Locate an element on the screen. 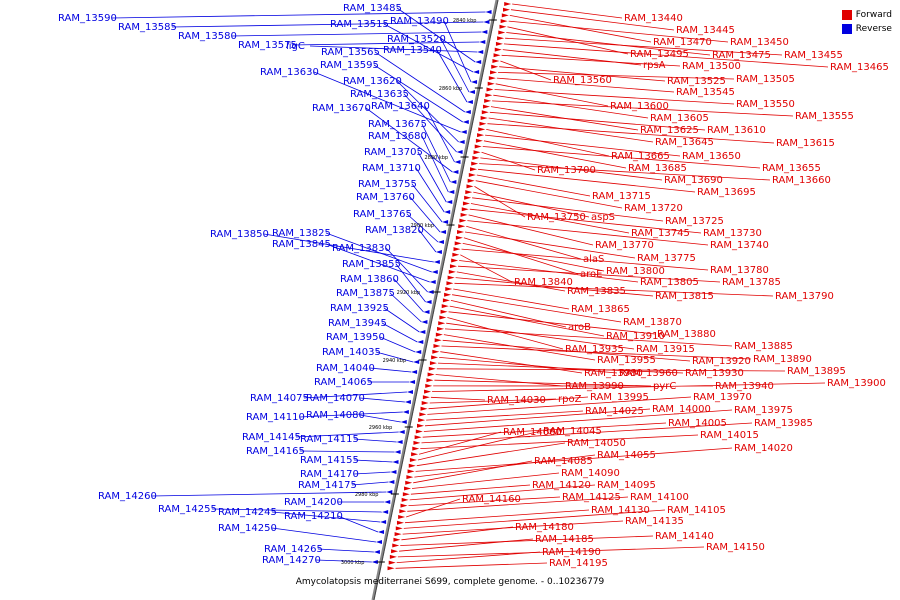 The width and height of the screenshot is (900, 600). forward-gene-label: RAM_13920 is located at coordinates (721, 361).